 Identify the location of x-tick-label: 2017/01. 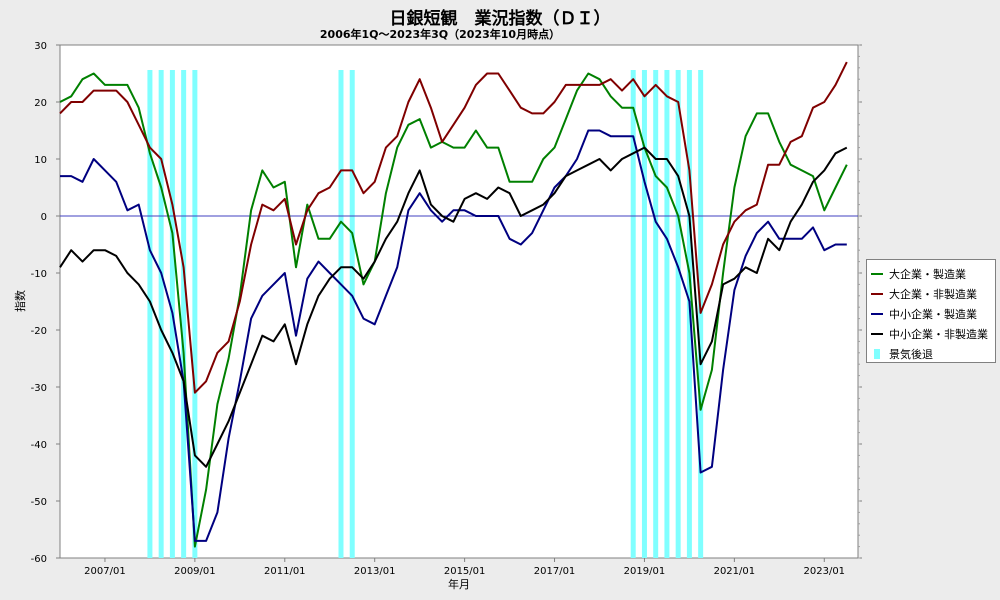
(555, 571).